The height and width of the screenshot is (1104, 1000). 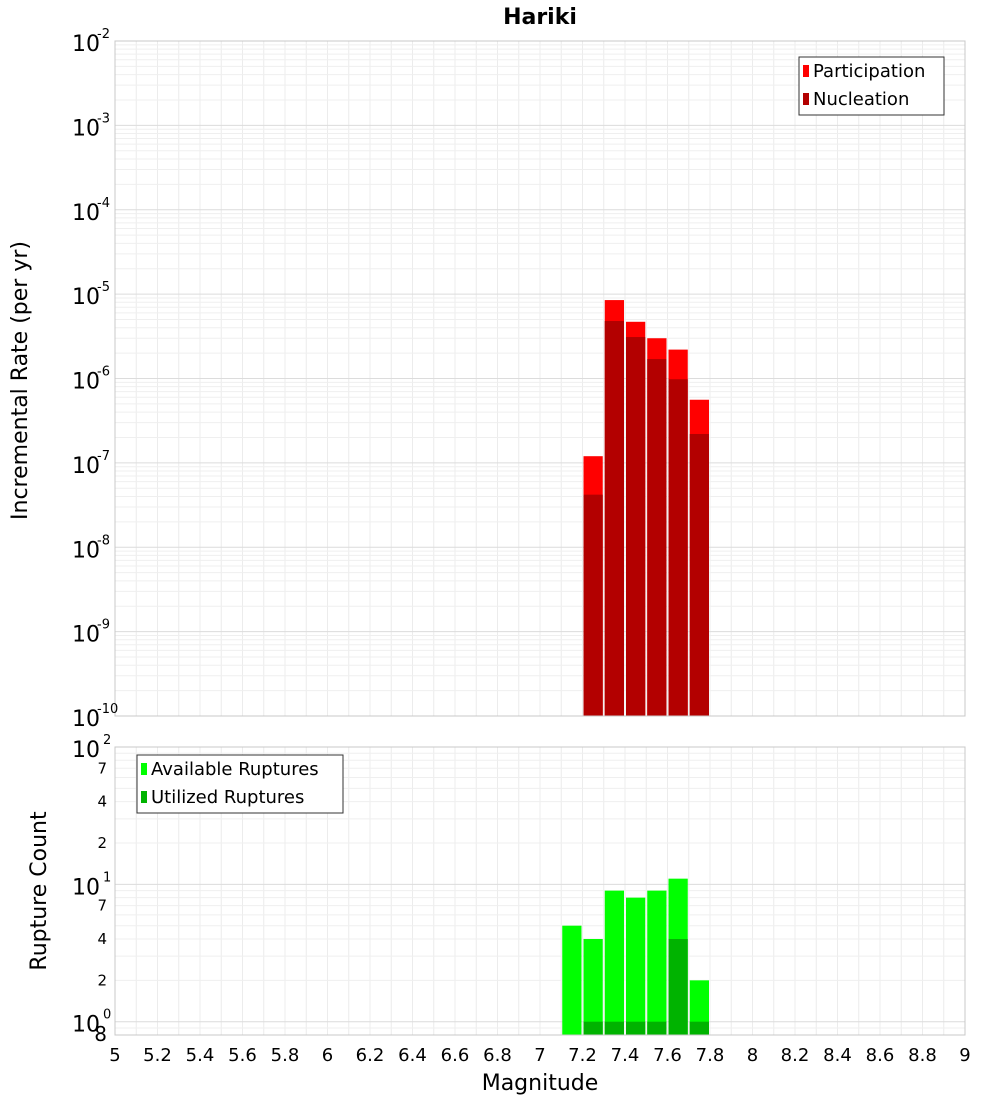 I want to click on legend-label: Utilized Ruptures, so click(x=227, y=797).